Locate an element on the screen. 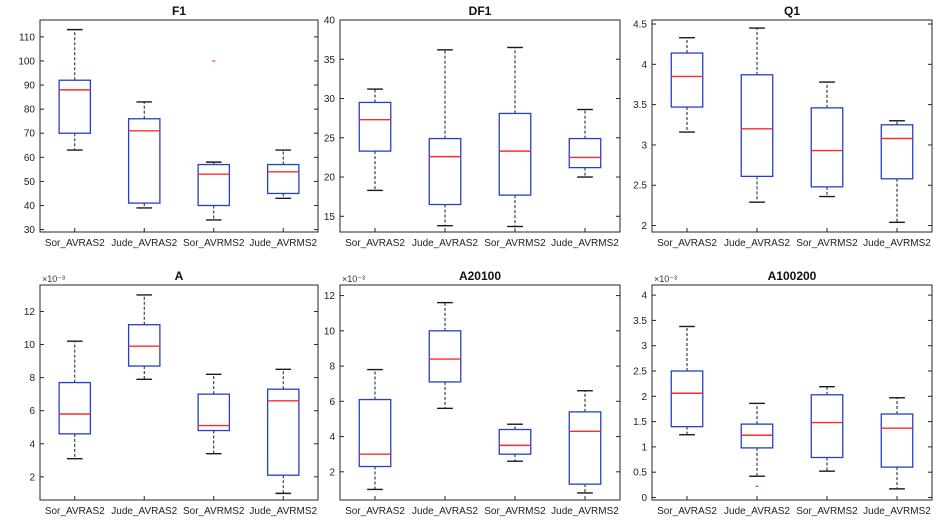  chart-title: F1 is located at coordinates (179, 11).